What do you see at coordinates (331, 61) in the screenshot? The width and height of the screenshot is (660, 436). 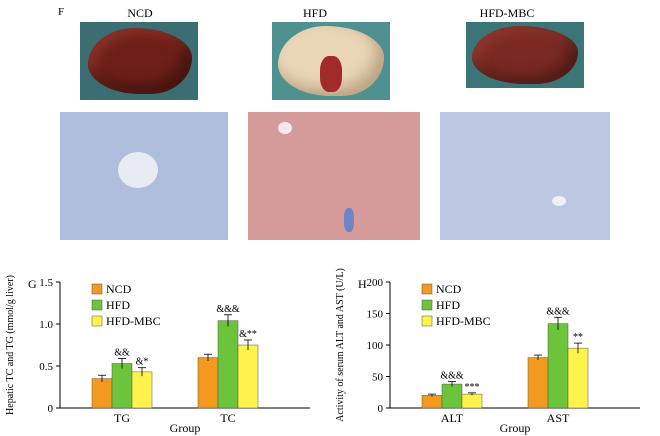 I see `hfd-liver-photo` at bounding box center [331, 61].